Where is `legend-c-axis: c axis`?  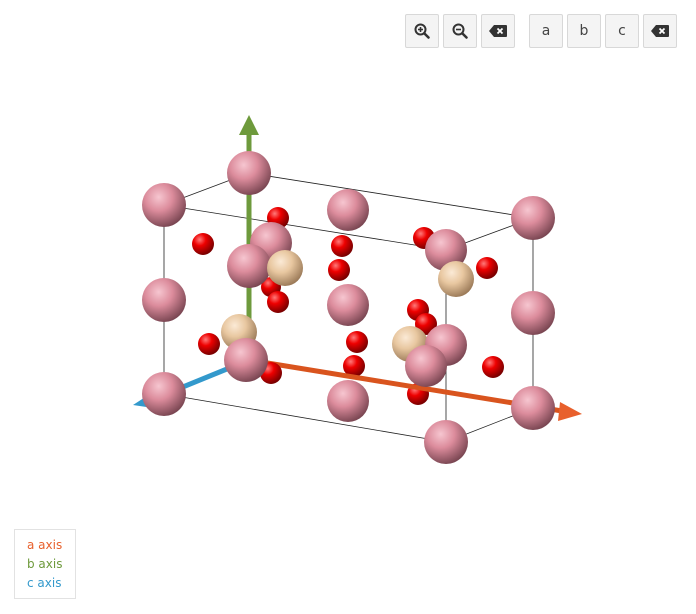
legend-c-axis: c axis is located at coordinates (44, 583).